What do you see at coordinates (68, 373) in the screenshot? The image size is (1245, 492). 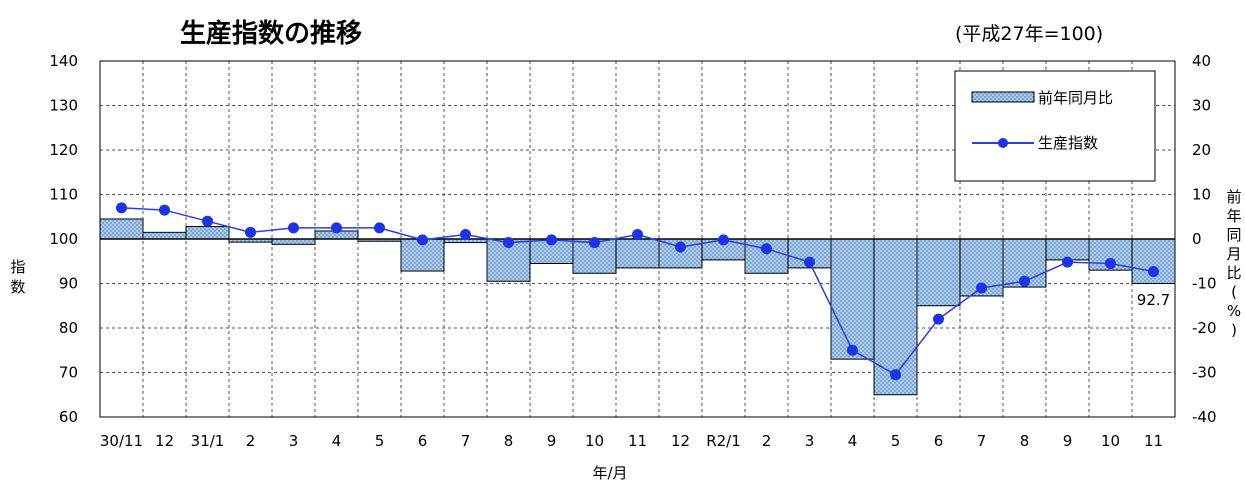 I see `left-tick-label: 70` at bounding box center [68, 373].